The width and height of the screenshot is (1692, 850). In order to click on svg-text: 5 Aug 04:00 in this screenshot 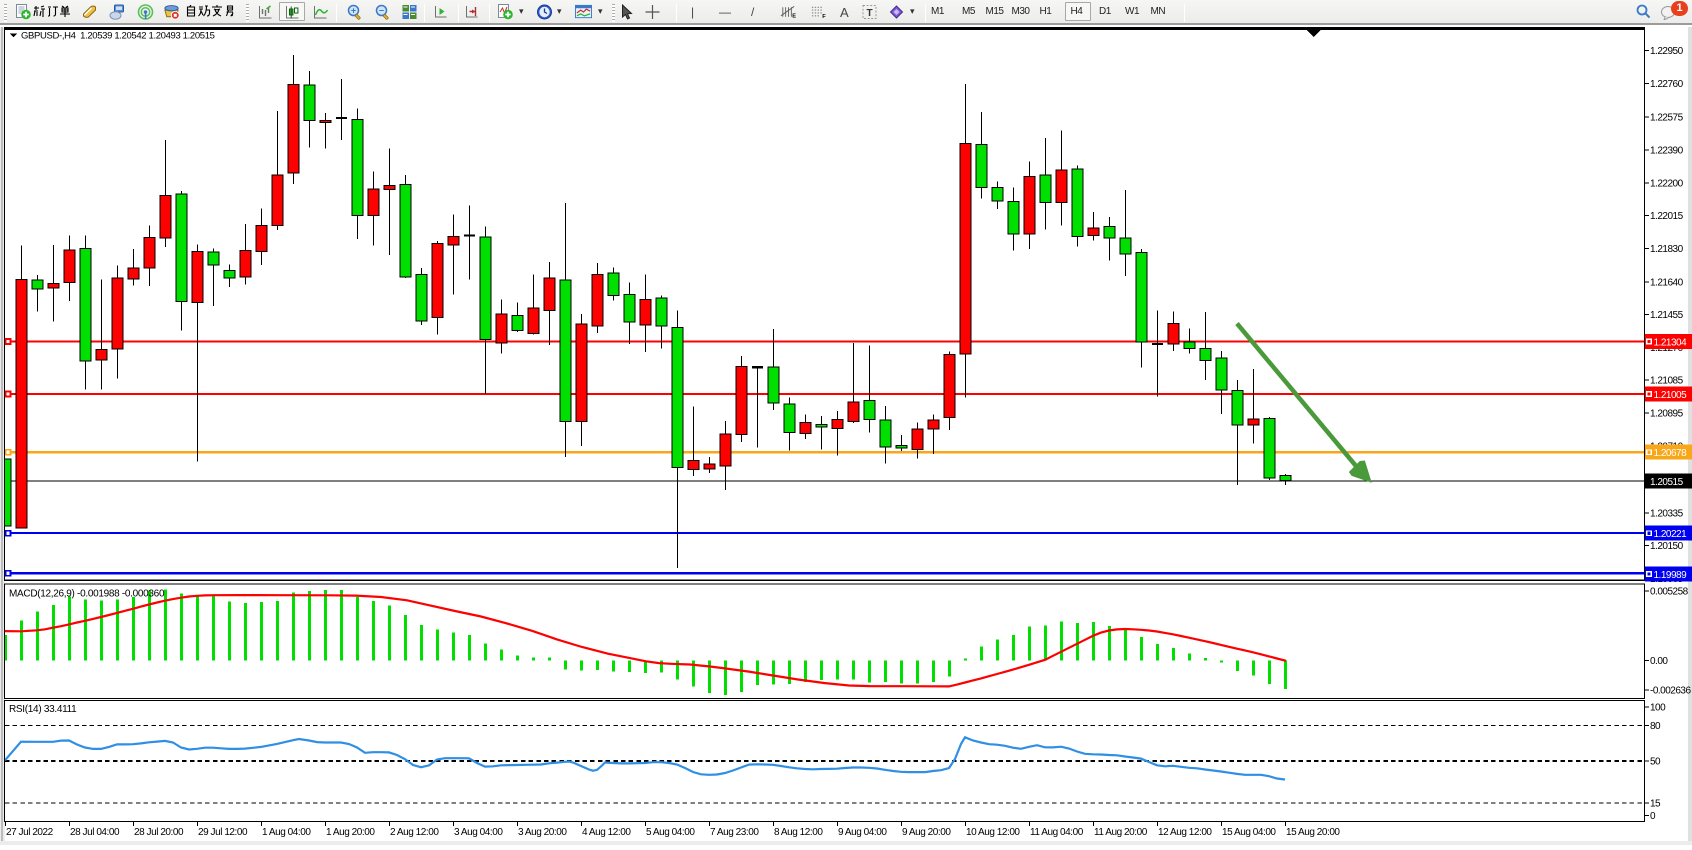, I will do `click(670, 832)`.